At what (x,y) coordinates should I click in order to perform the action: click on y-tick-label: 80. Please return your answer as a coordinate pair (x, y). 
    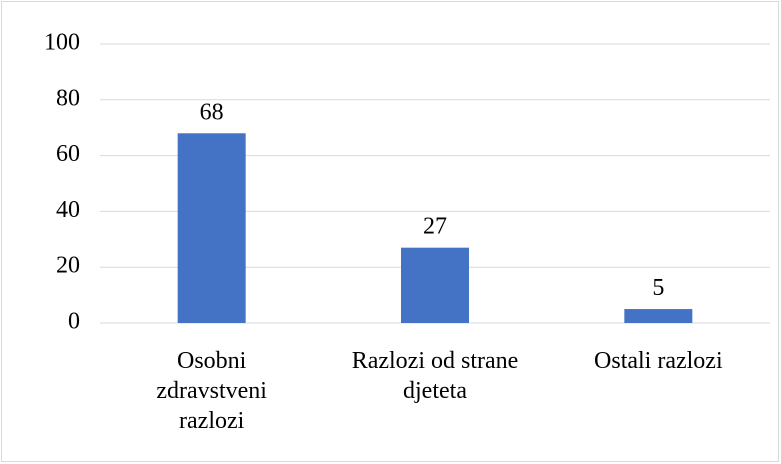
    Looking at the image, I should click on (68, 98).